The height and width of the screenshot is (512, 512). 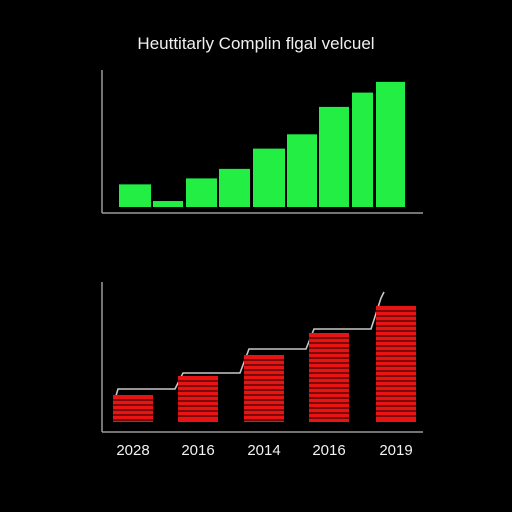 I want to click on x-tick-label: 2019, so click(x=395, y=450).